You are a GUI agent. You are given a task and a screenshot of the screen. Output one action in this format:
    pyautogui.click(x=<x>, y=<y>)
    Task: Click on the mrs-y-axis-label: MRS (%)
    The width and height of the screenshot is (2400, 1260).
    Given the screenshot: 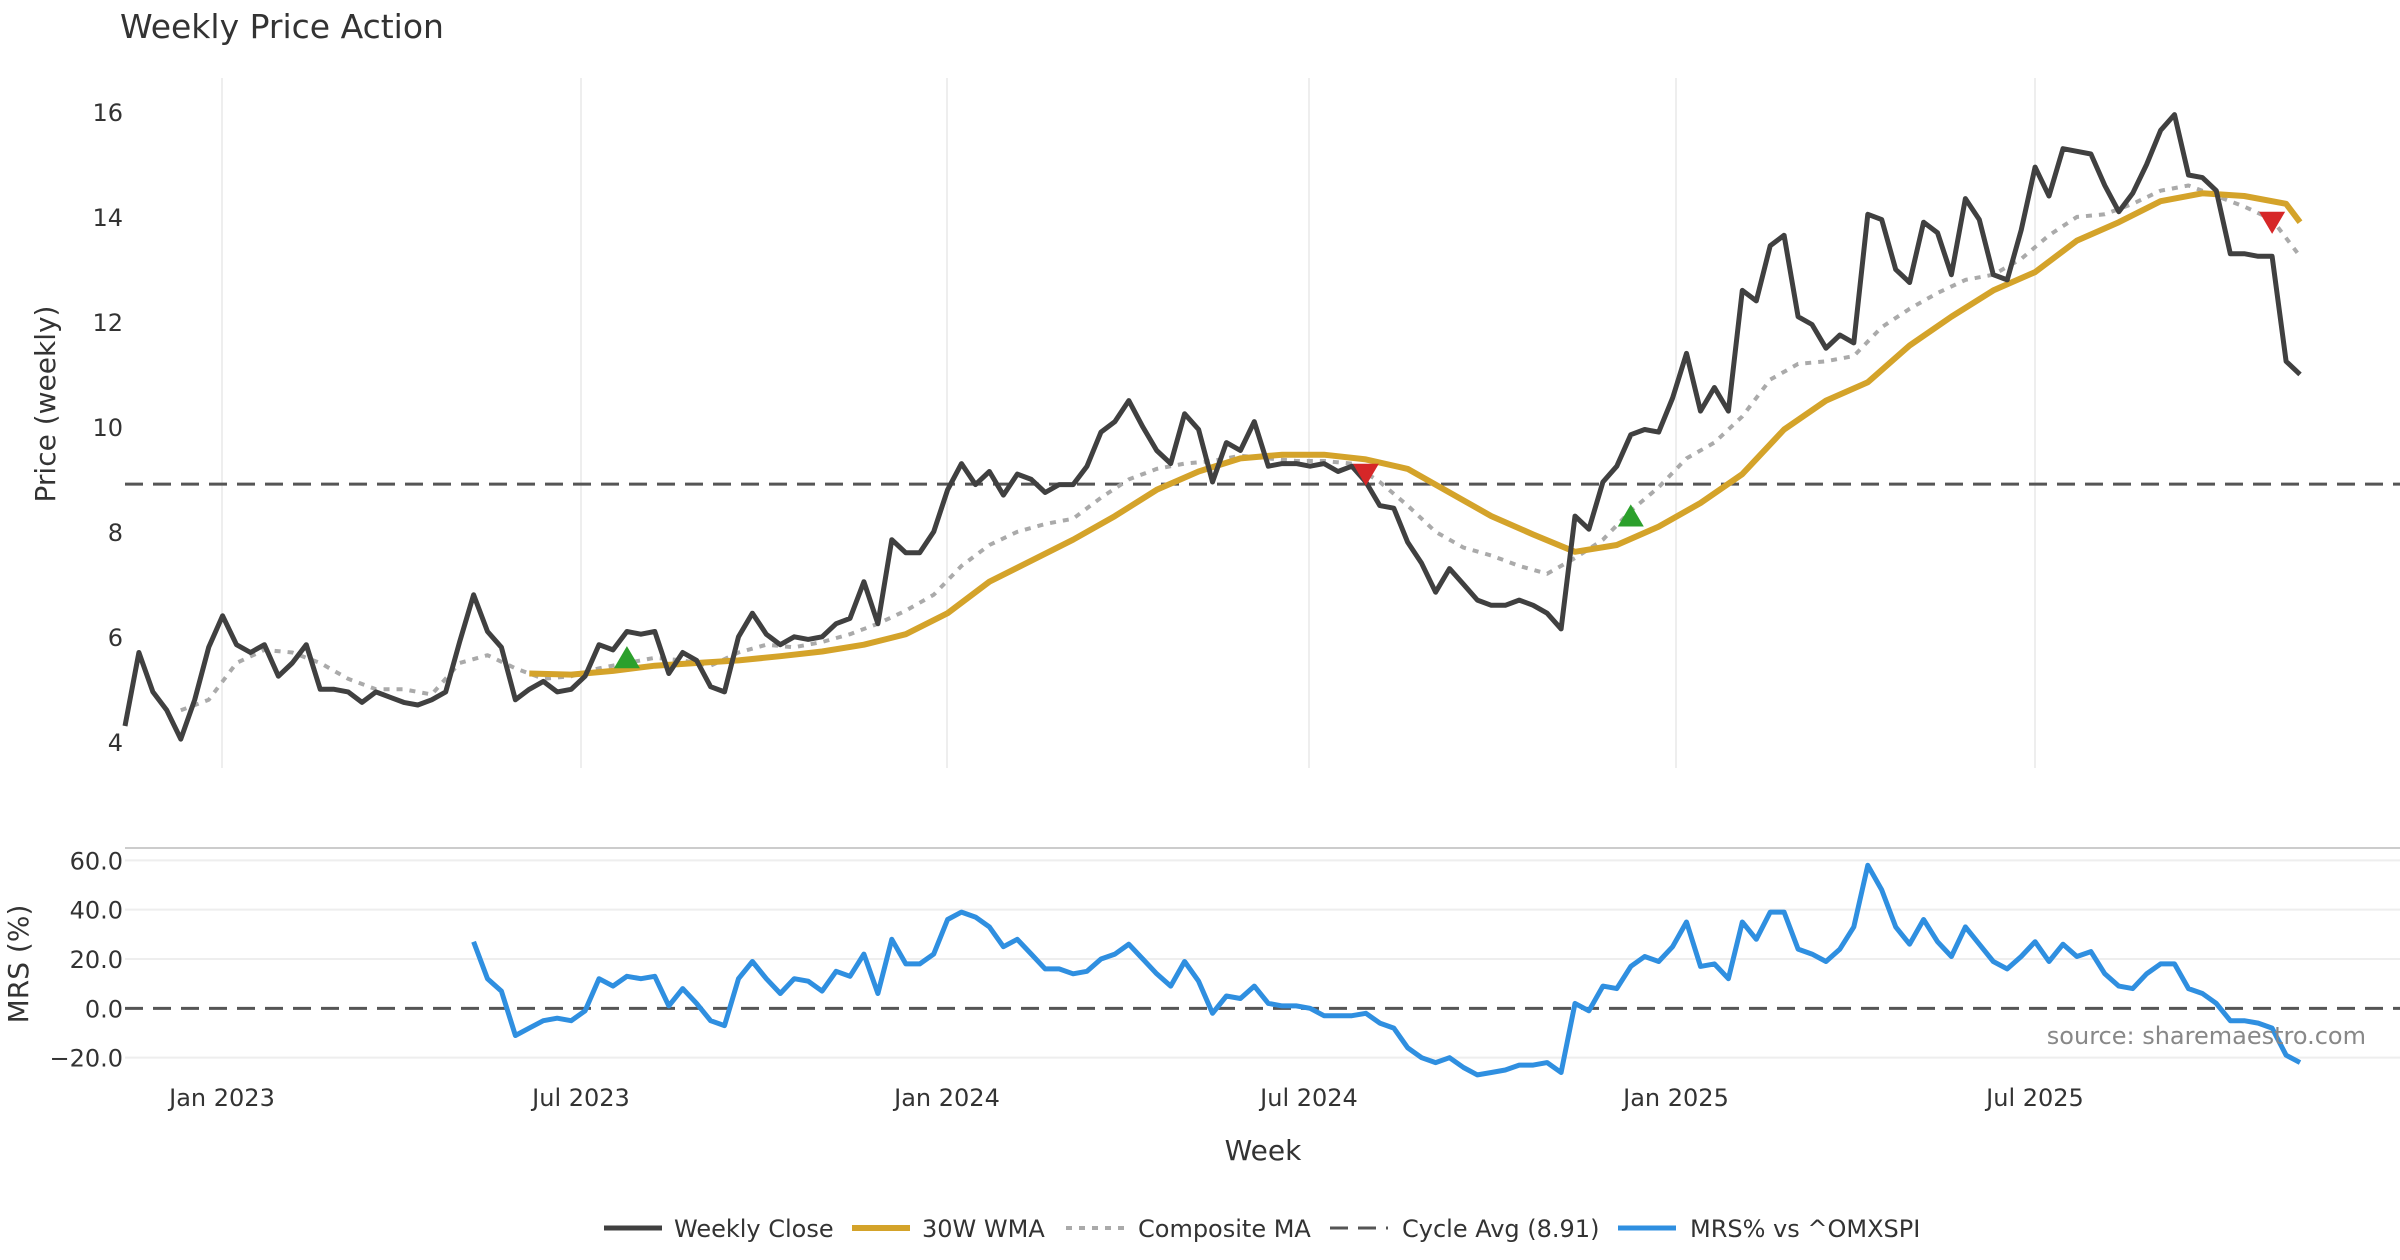 What is the action you would take?
    pyautogui.click(x=18, y=964)
    